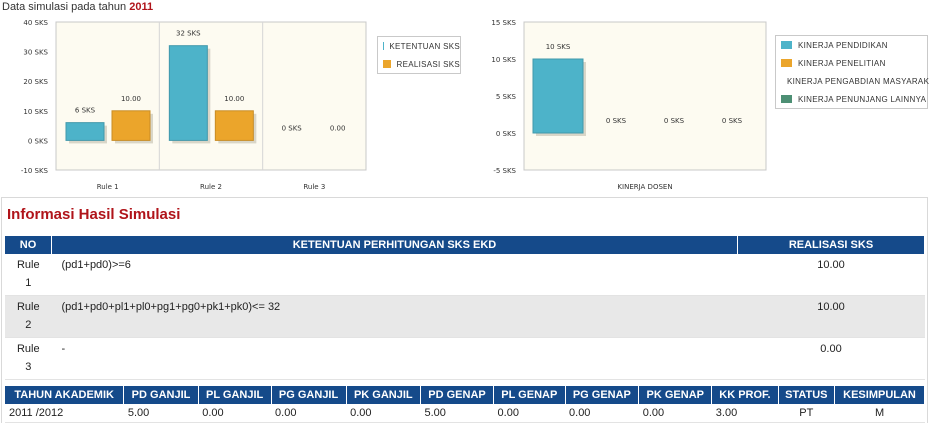 Image resolution: width=929 pixels, height=423 pixels. I want to click on header-pl-genap: PL GENAP, so click(529, 395).